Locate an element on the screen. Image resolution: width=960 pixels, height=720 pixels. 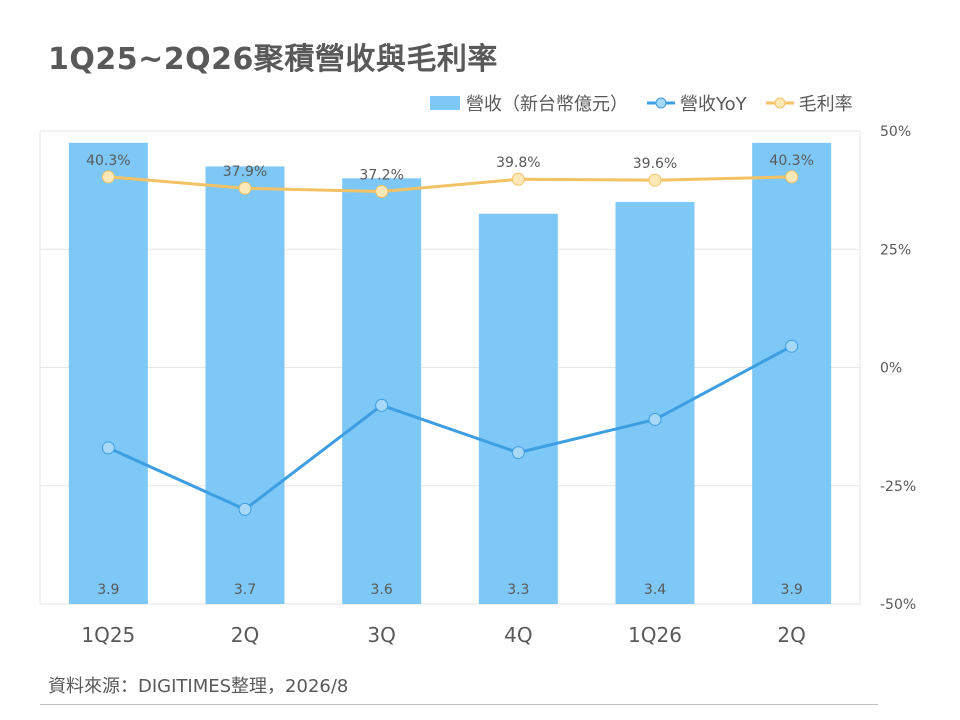
legend-swatch-yoy is located at coordinates (661, 103).